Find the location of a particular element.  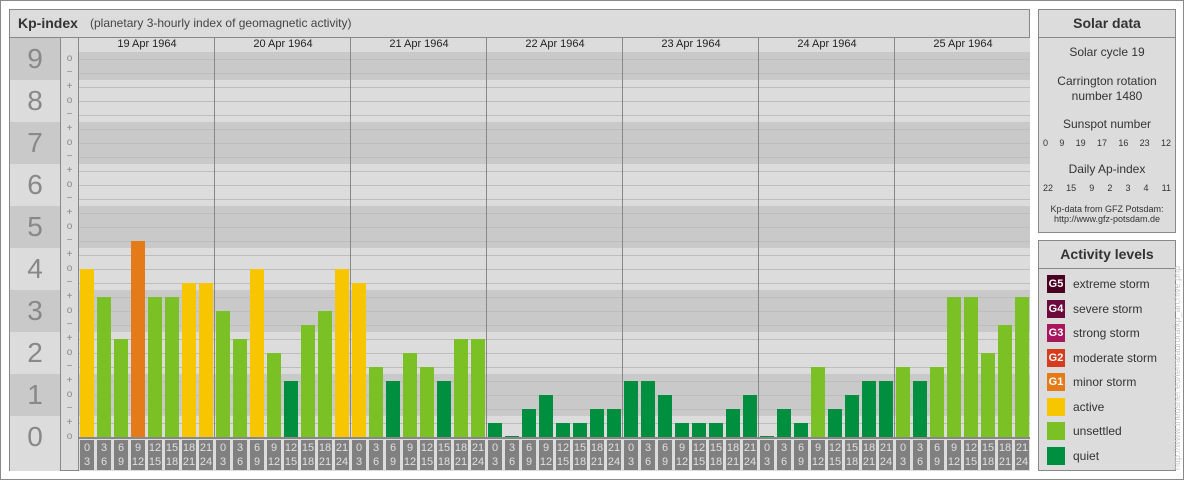

hour-end: 15 is located at coordinates (699, 462).